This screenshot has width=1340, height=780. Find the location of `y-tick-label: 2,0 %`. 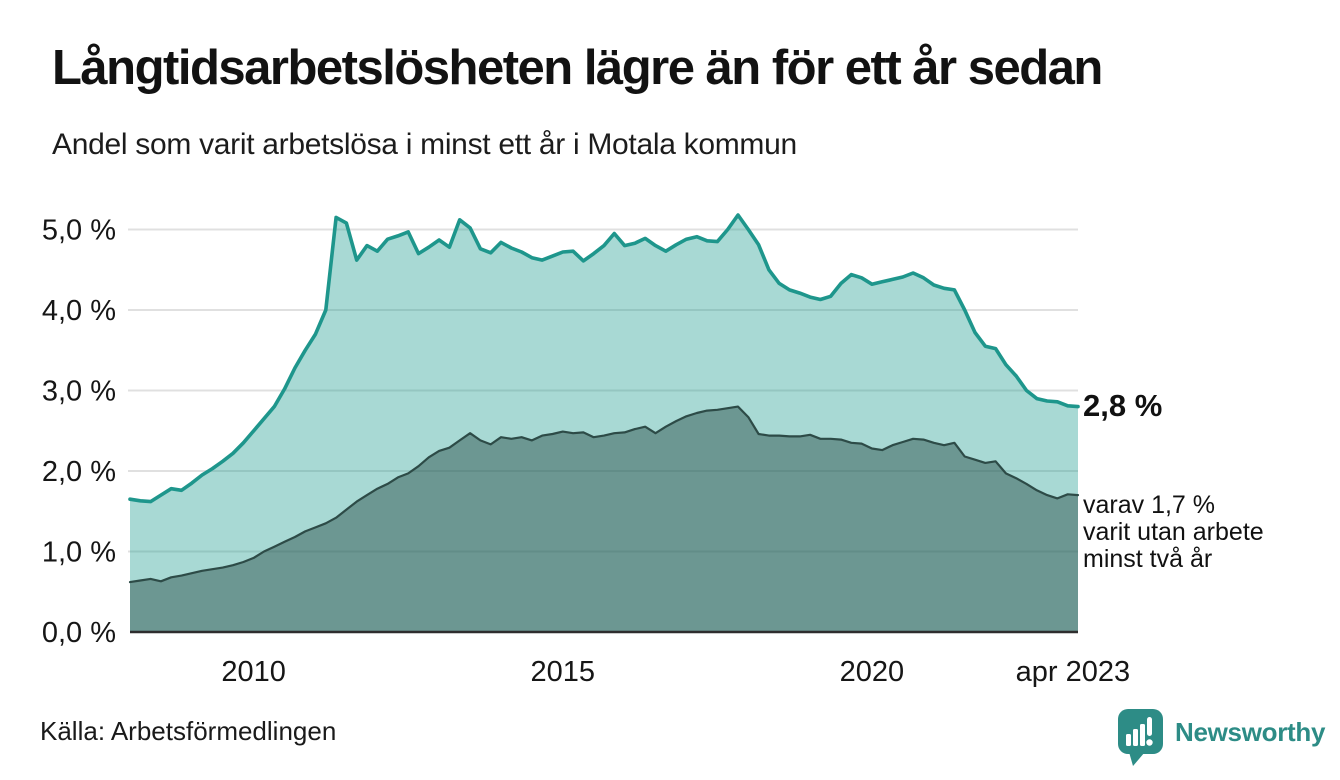

y-tick-label: 2,0 % is located at coordinates (79, 472).